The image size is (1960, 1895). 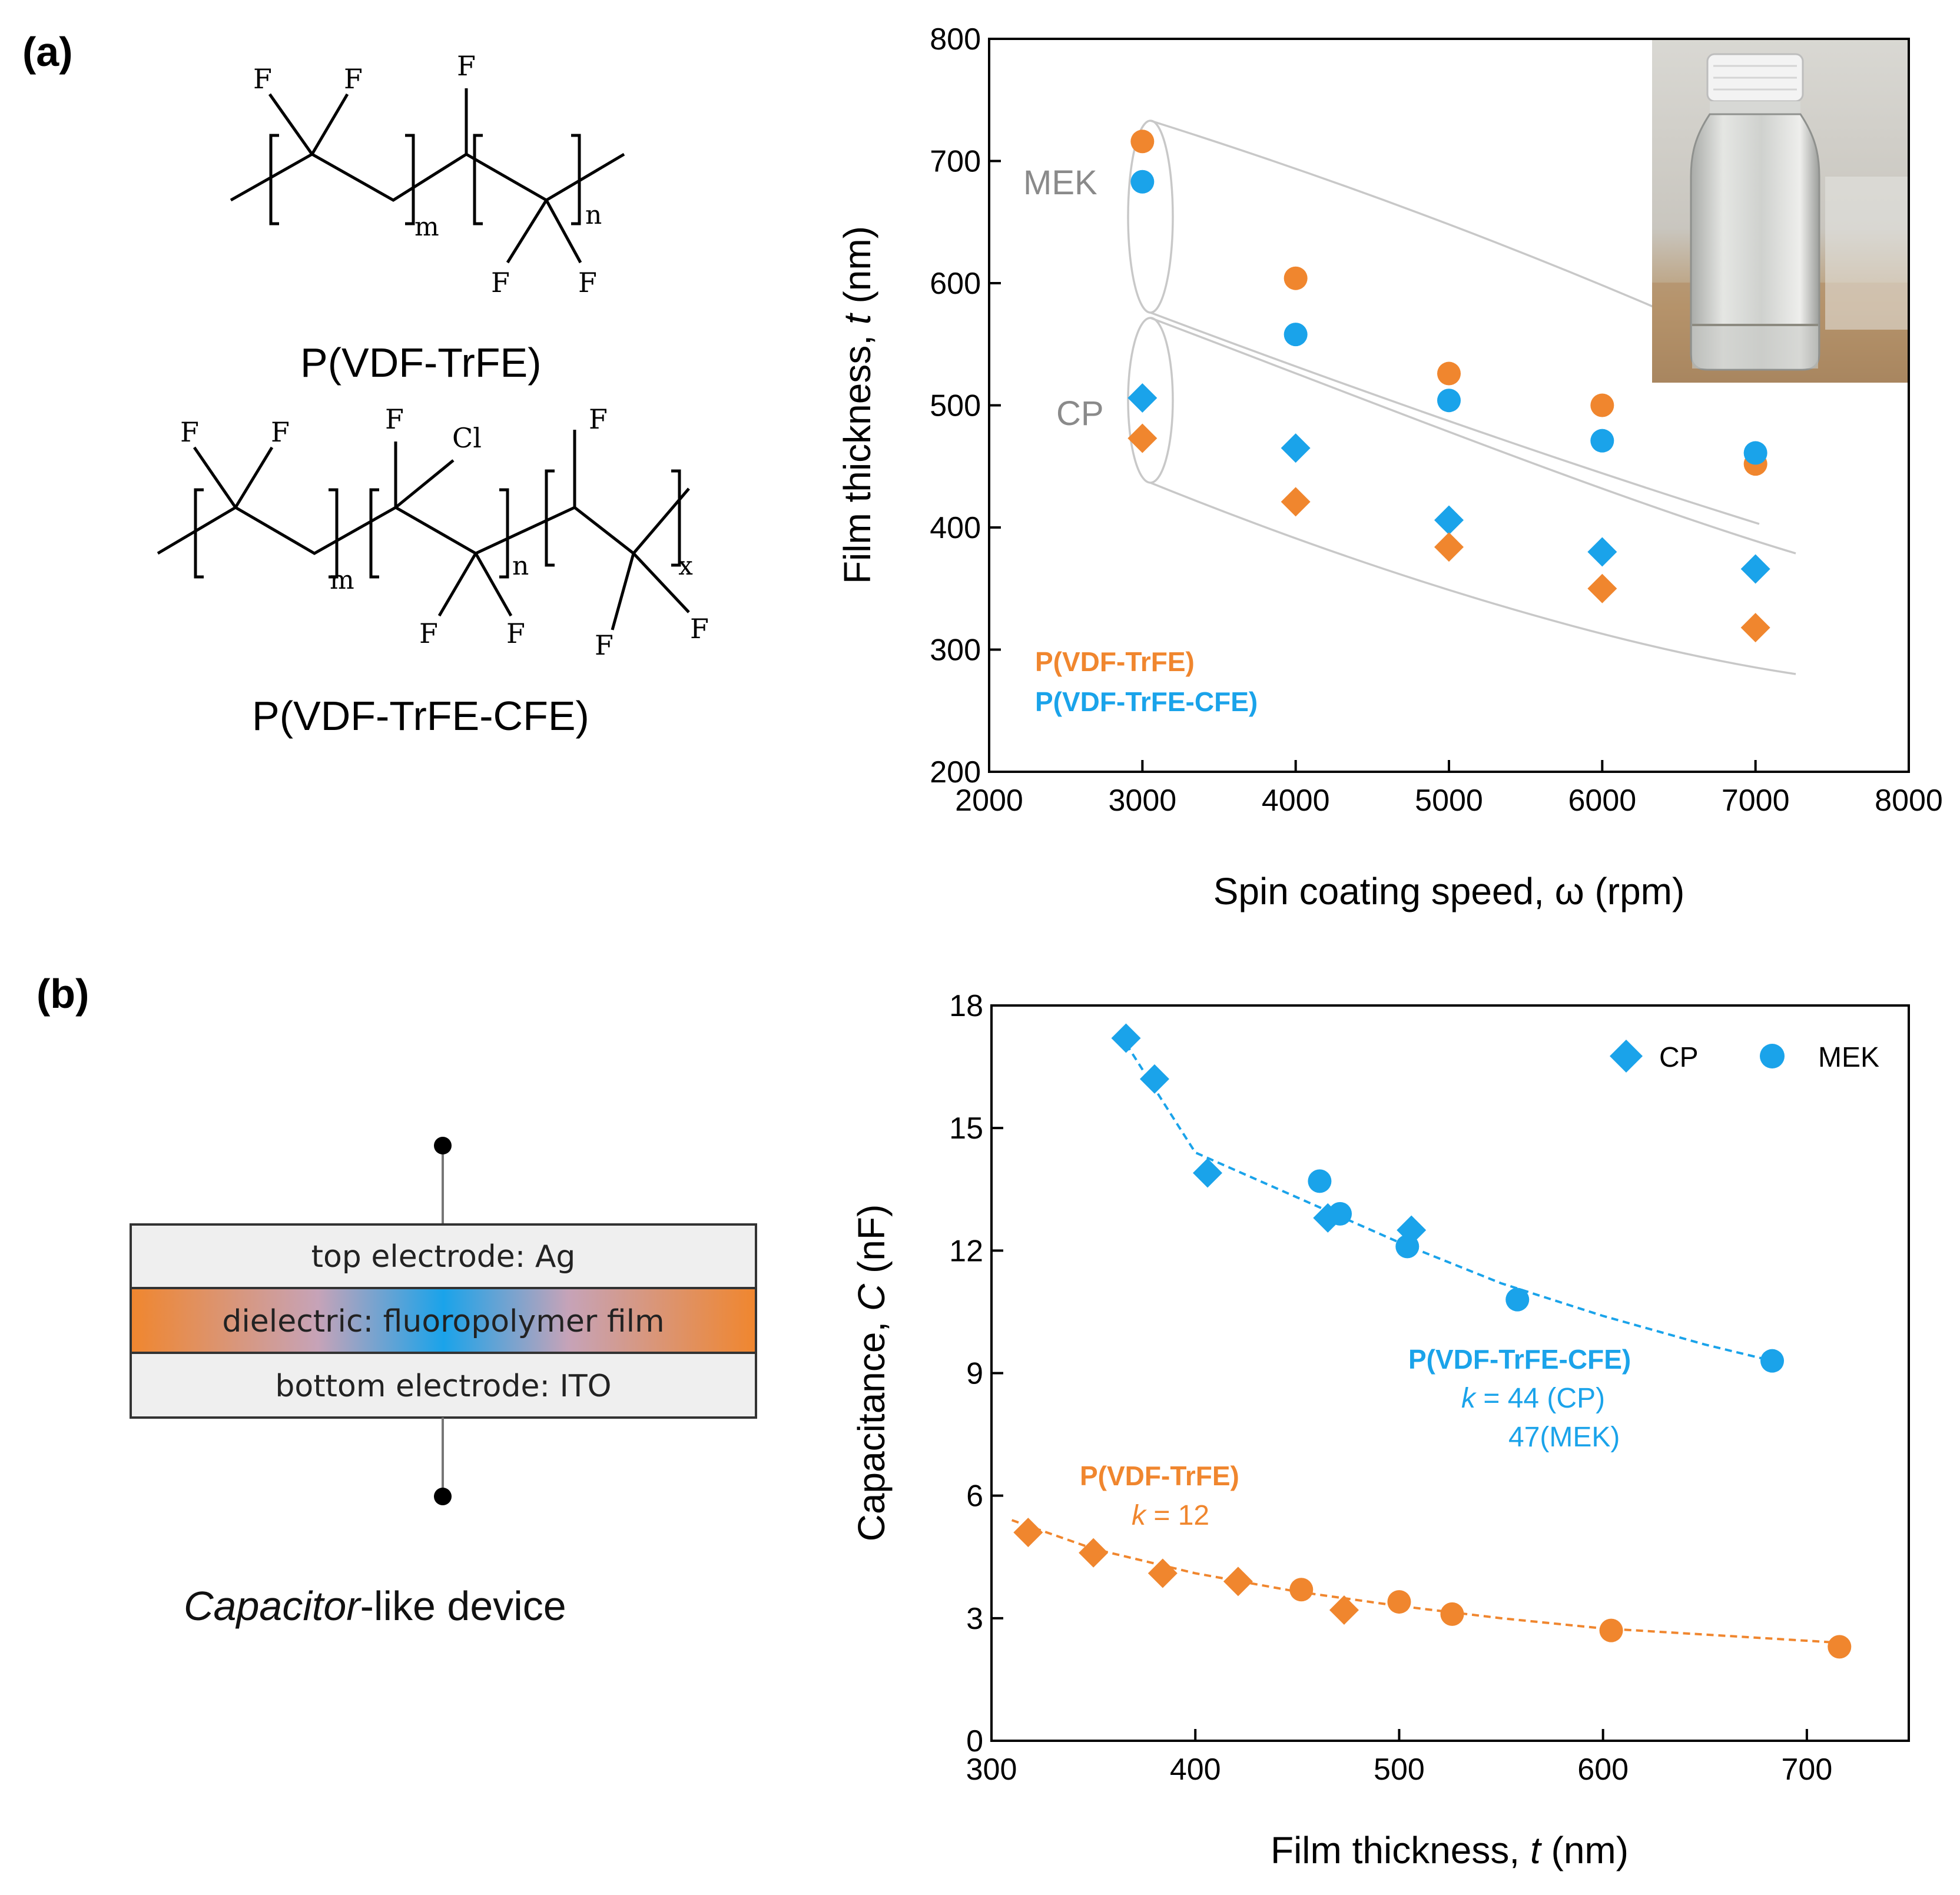 What do you see at coordinates (1146, 702) in the screenshot?
I see `chart-a-legend-pvdf-trfe-cfe: P(VDF-TrFE-CFE)` at bounding box center [1146, 702].